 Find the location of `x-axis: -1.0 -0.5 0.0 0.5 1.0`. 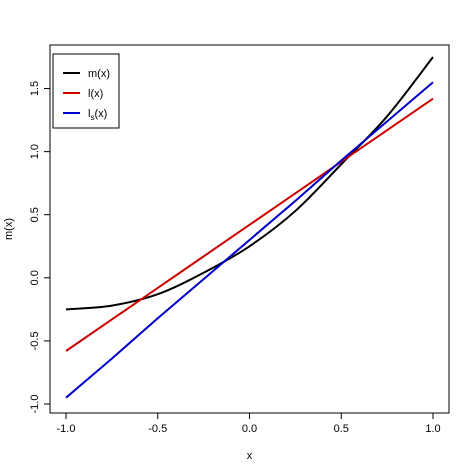

x-axis: -1.0 -0.5 0.0 0.5 1.0 is located at coordinates (249, 423).